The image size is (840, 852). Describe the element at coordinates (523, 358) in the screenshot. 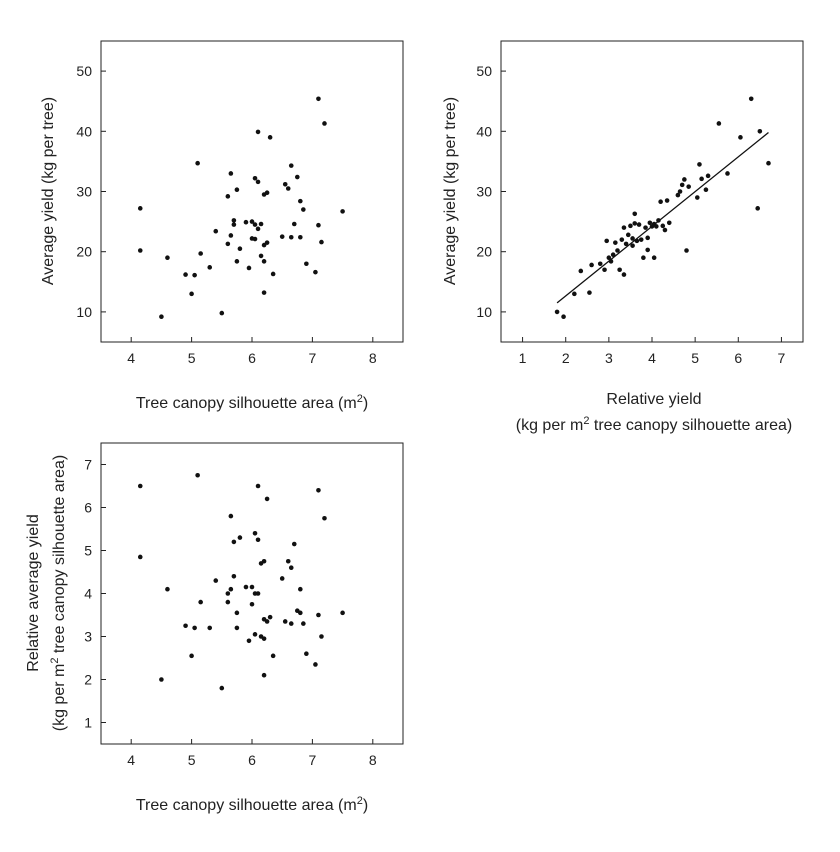

I see `panel-b-xtick-label: 1` at that location.